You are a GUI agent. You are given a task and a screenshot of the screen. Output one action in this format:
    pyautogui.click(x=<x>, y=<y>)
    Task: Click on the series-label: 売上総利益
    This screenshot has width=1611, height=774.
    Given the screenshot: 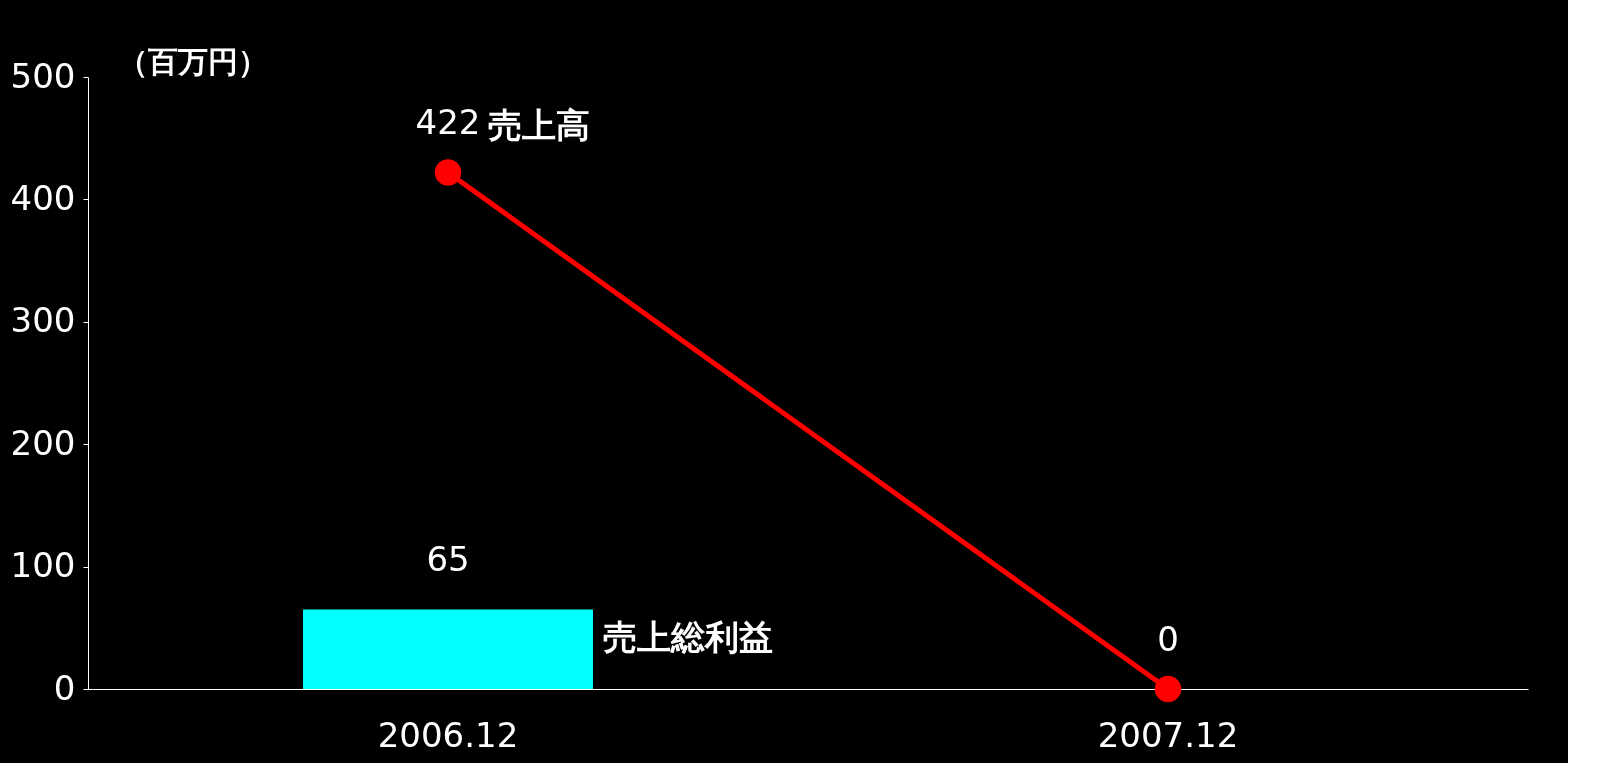 What is the action you would take?
    pyautogui.click(x=688, y=637)
    